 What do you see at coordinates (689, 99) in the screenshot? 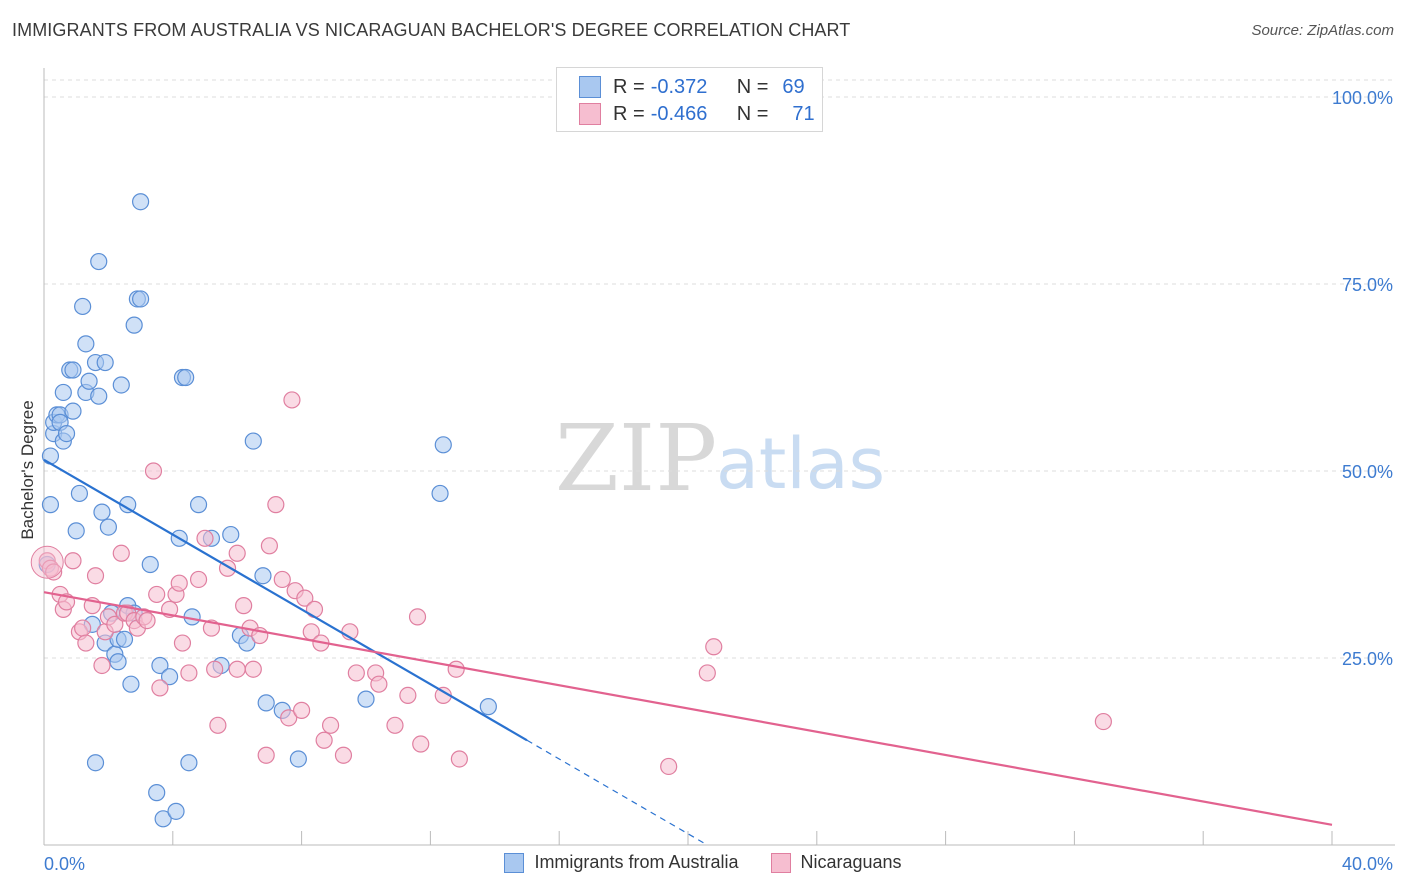
I see `stats-legend: R = -0.372 N = 69 R = -0.466 N = 71` at bounding box center [689, 99].